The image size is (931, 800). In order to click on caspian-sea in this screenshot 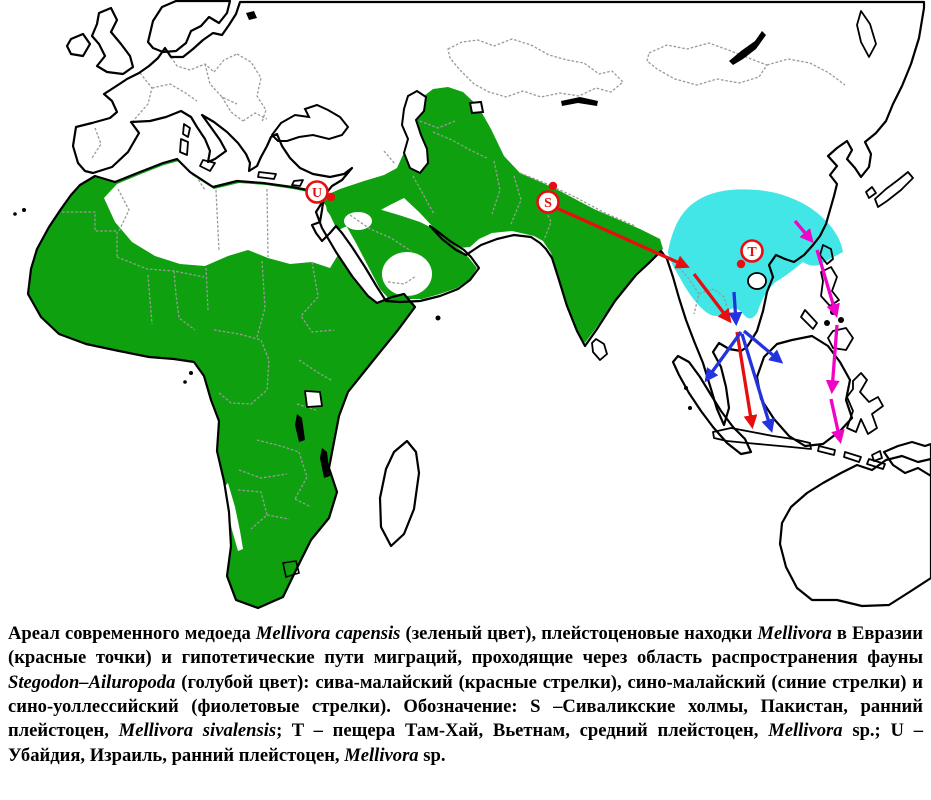, I will do `click(415, 132)`.